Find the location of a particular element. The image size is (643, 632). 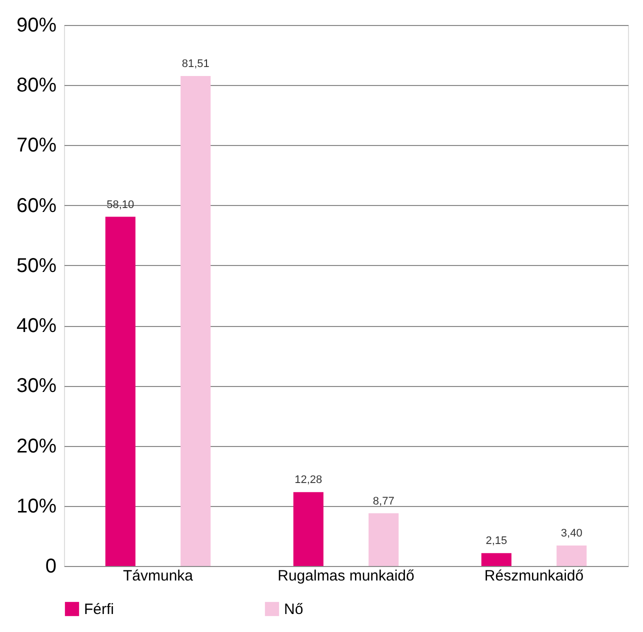

data-label: 12,28 is located at coordinates (308, 480).